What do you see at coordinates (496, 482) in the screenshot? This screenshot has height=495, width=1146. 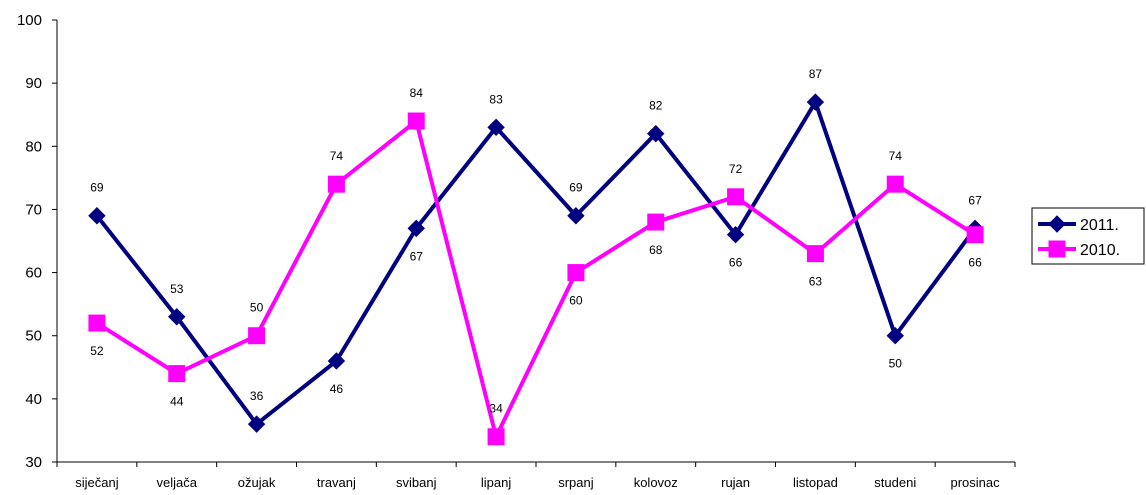 I see `x-tick-label: lipanj` at bounding box center [496, 482].